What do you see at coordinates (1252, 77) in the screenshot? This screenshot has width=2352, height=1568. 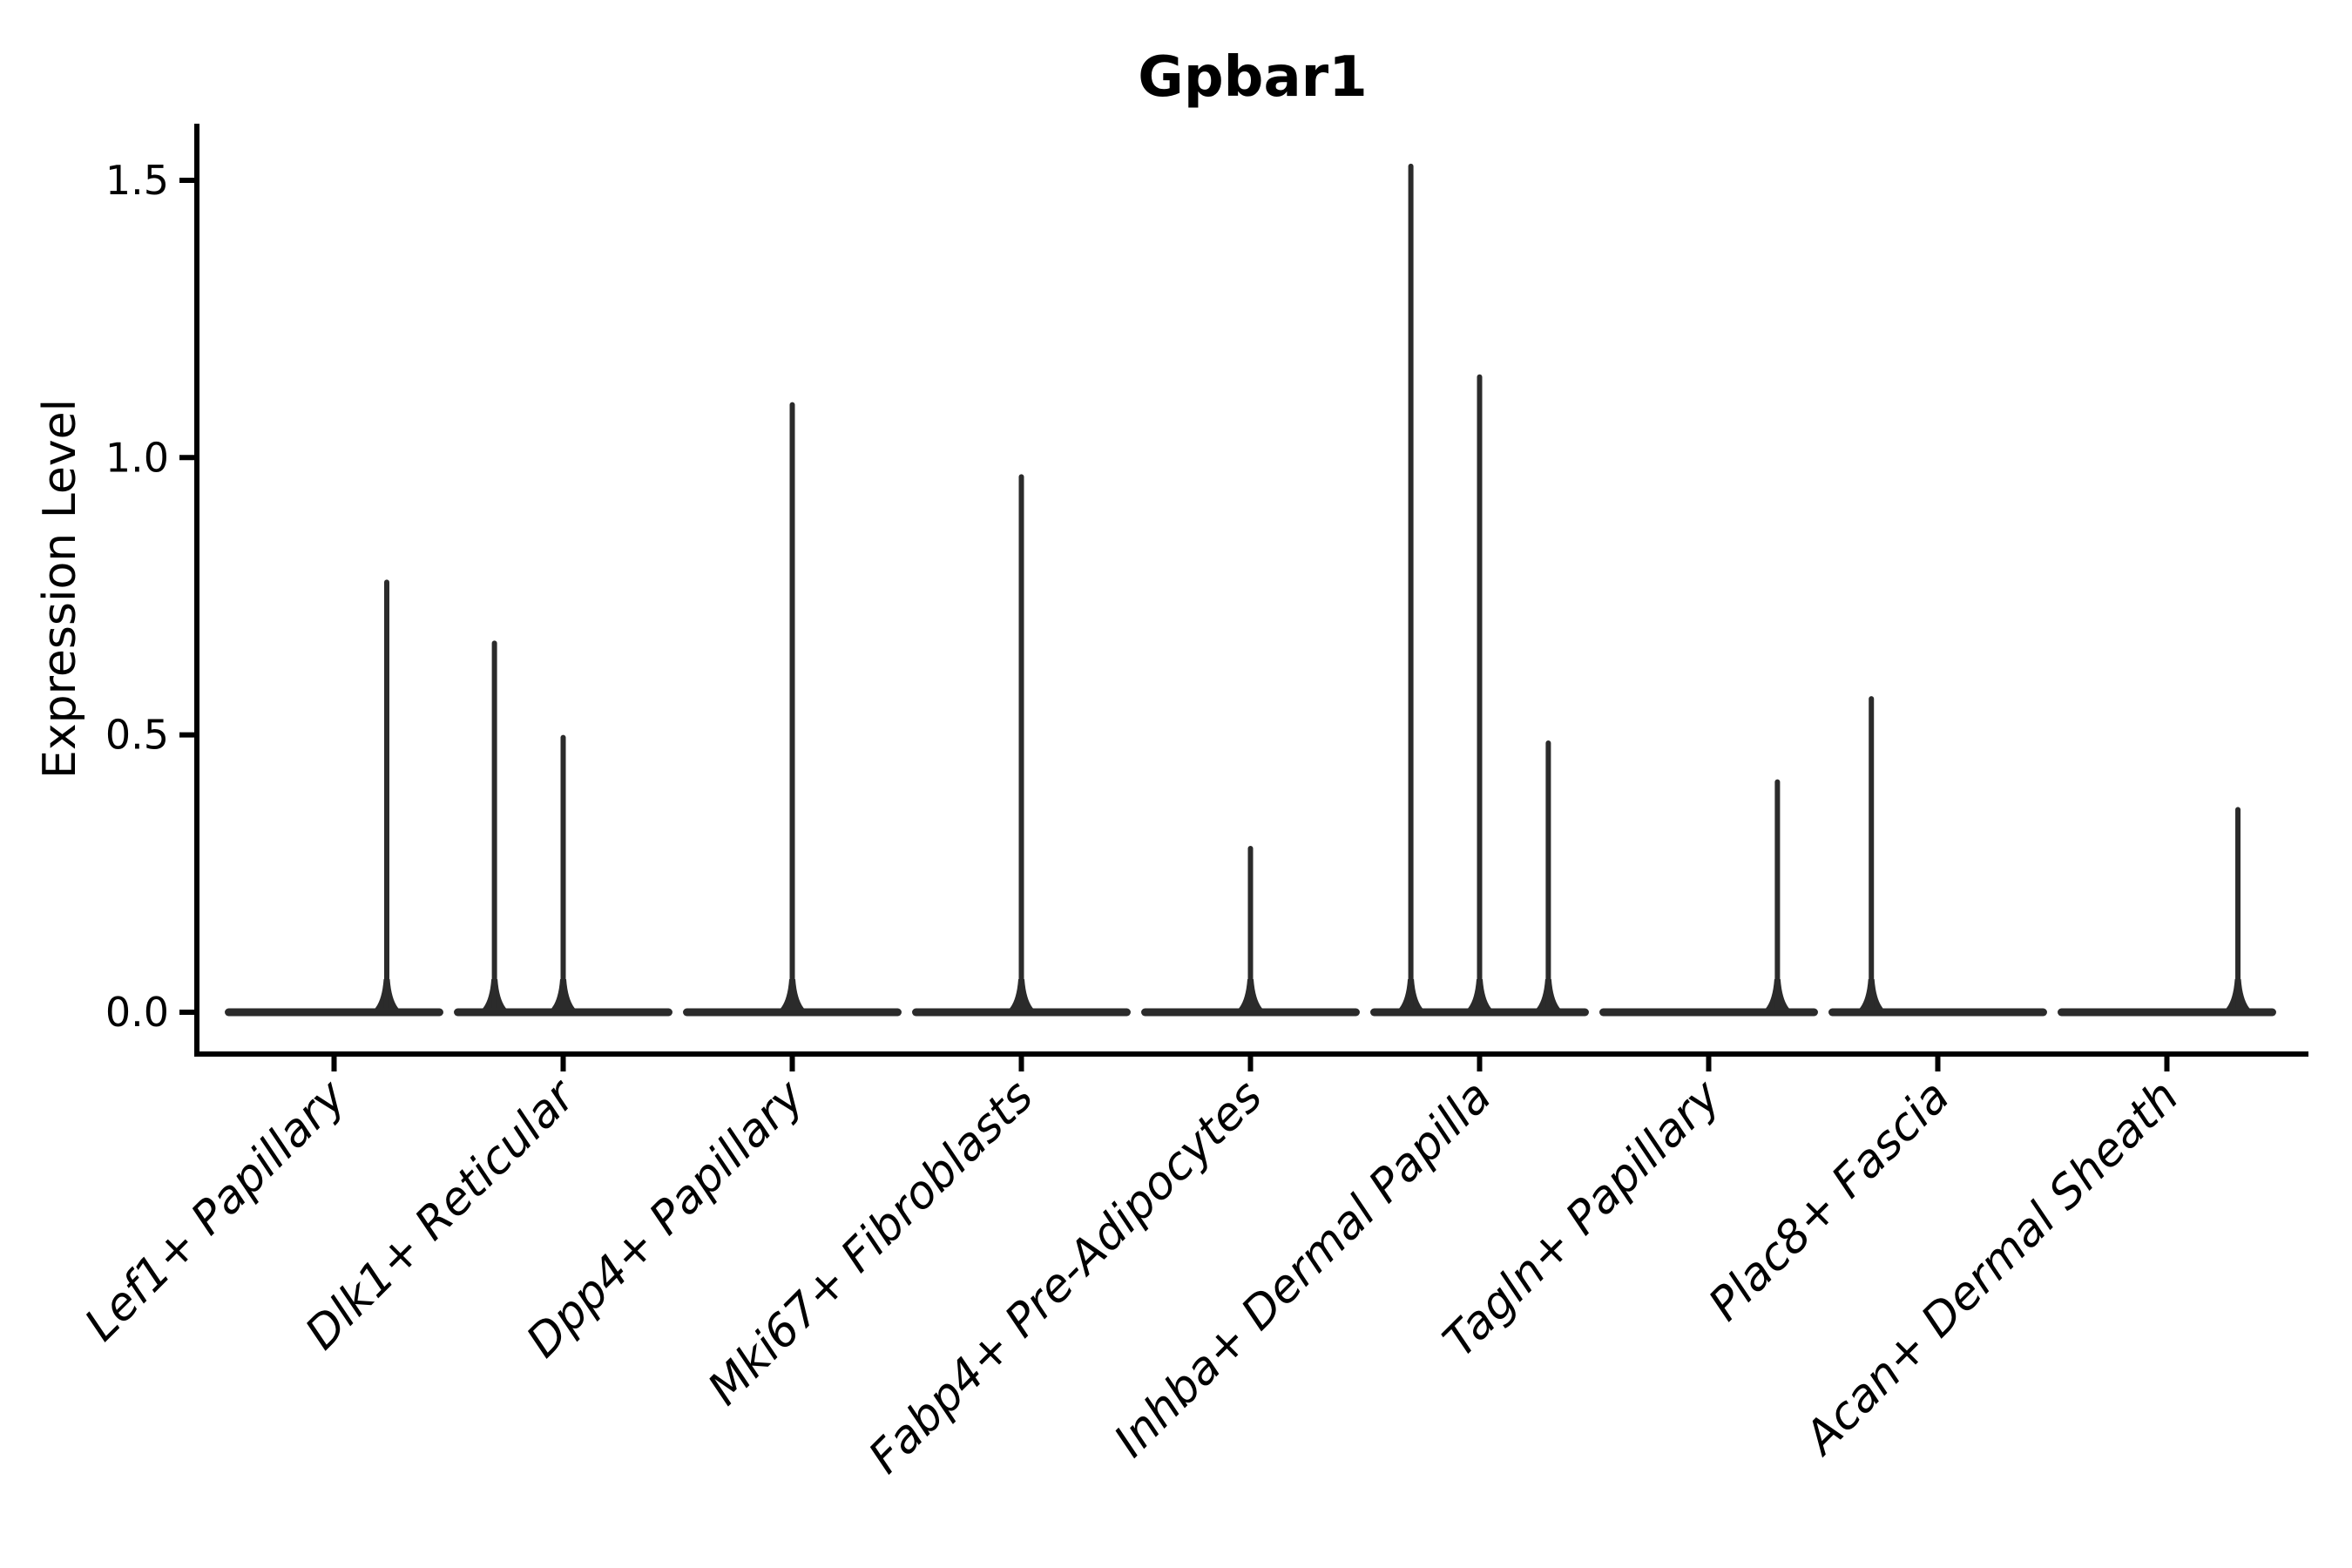 I see `chart-title: Gpbar1` at bounding box center [1252, 77].